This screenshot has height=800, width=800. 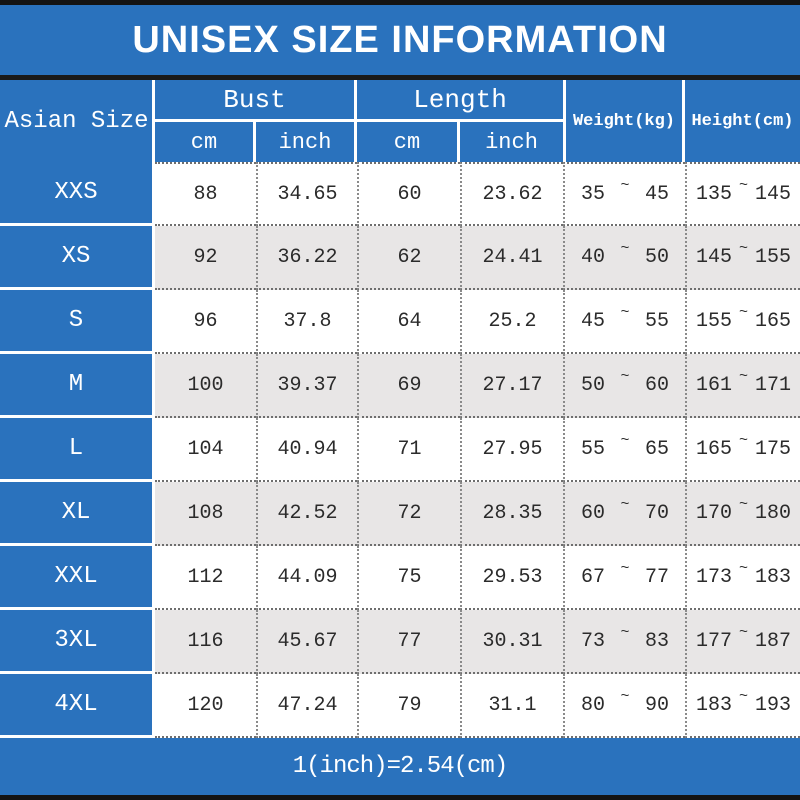 I want to click on height-min-value: 145, so click(x=714, y=257).